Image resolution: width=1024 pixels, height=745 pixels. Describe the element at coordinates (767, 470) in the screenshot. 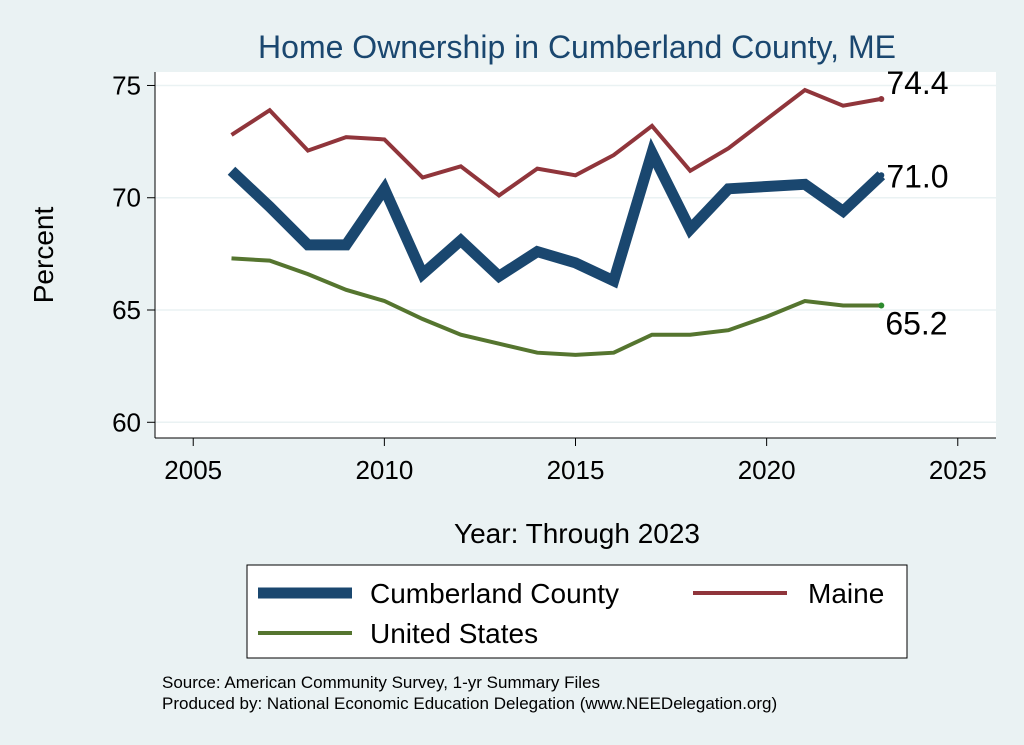

I see `x-tick-label-2020: 2020` at that location.